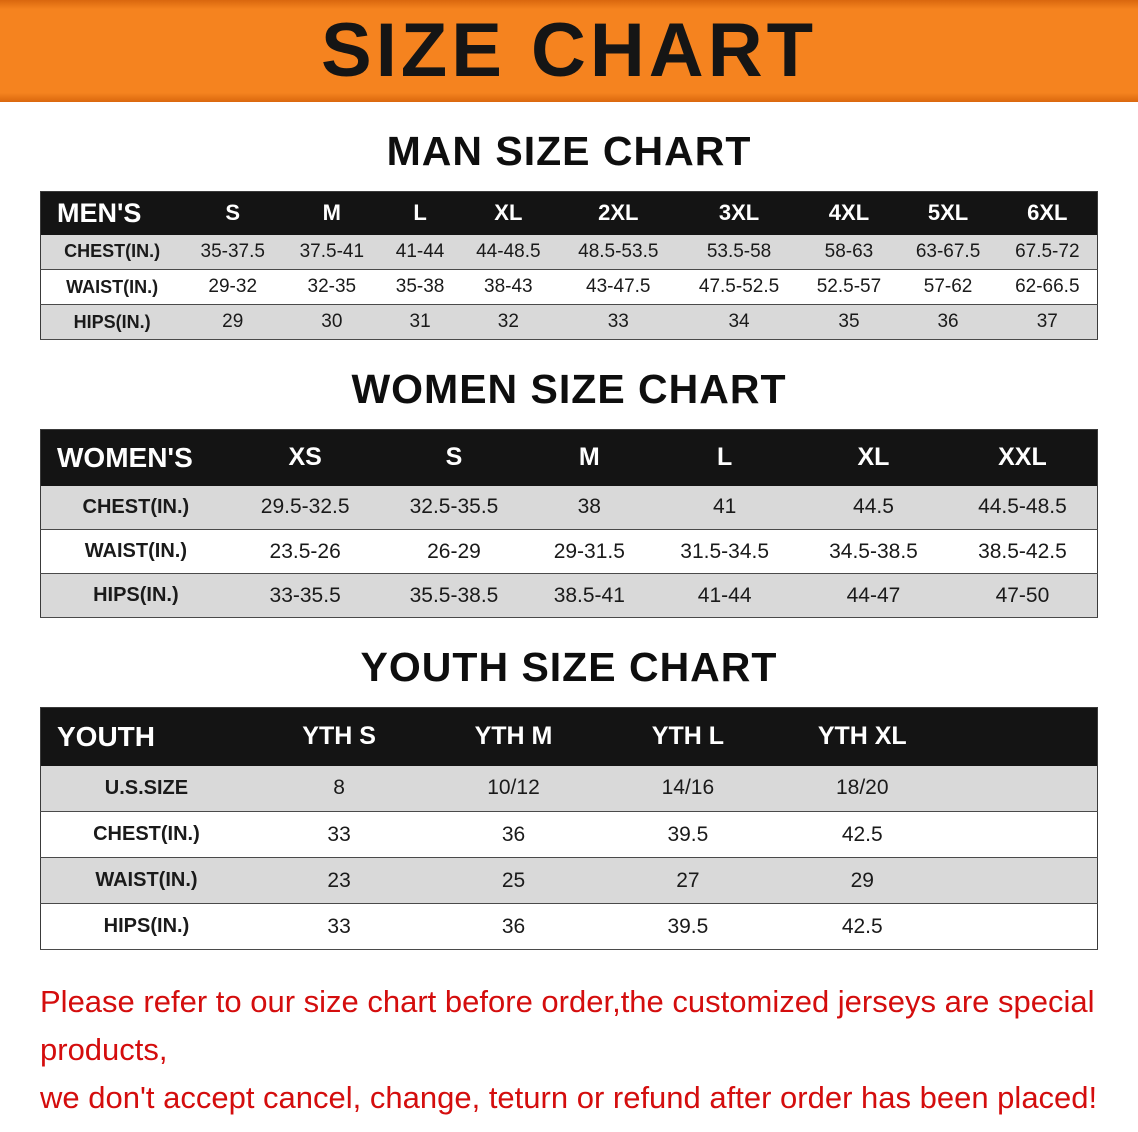 This screenshot has height=1132, width=1138. What do you see at coordinates (513, 788) in the screenshot?
I see `value-cell: 10/12` at bounding box center [513, 788].